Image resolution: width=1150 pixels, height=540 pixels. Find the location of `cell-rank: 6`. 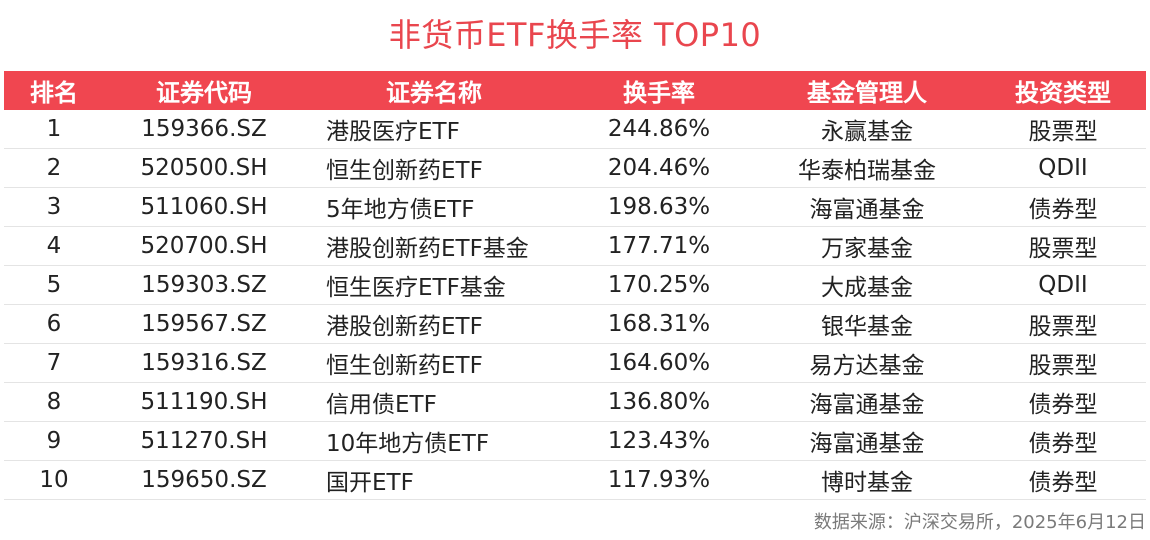

cell-rank: 6 is located at coordinates (54, 324).